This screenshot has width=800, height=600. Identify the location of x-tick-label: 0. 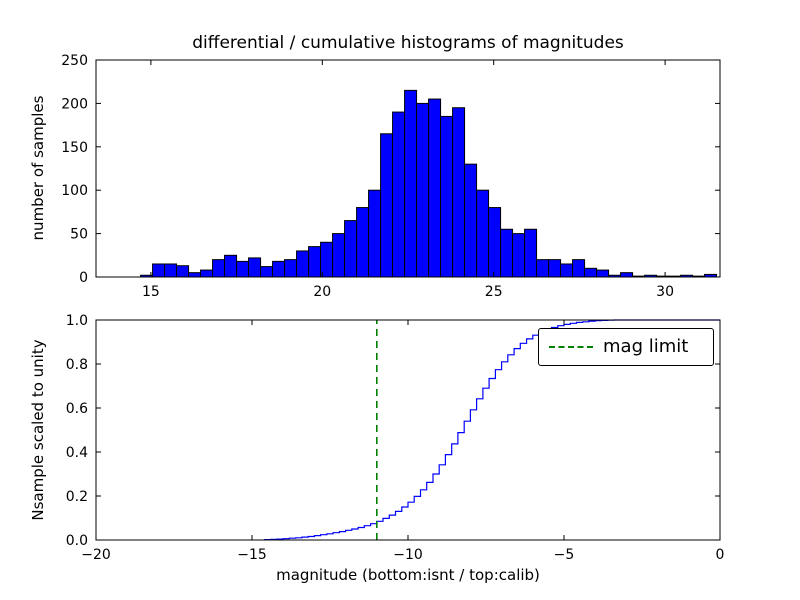
(720, 555).